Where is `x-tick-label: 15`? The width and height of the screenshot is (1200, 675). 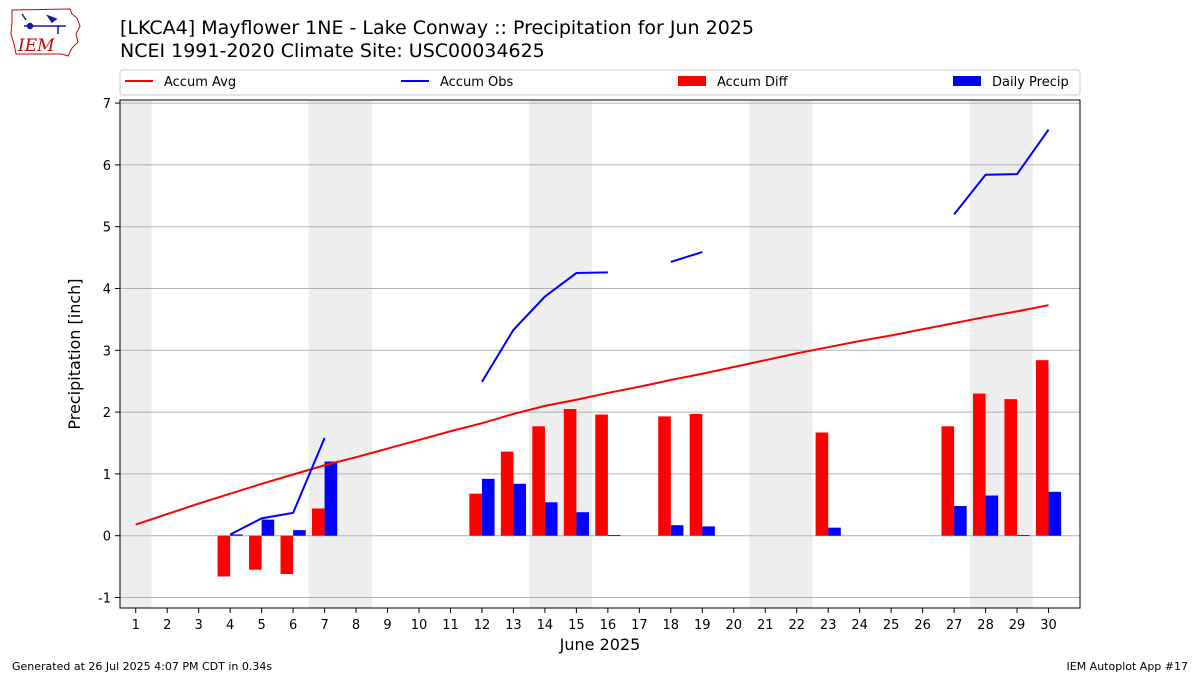
x-tick-label: 15 is located at coordinates (576, 625).